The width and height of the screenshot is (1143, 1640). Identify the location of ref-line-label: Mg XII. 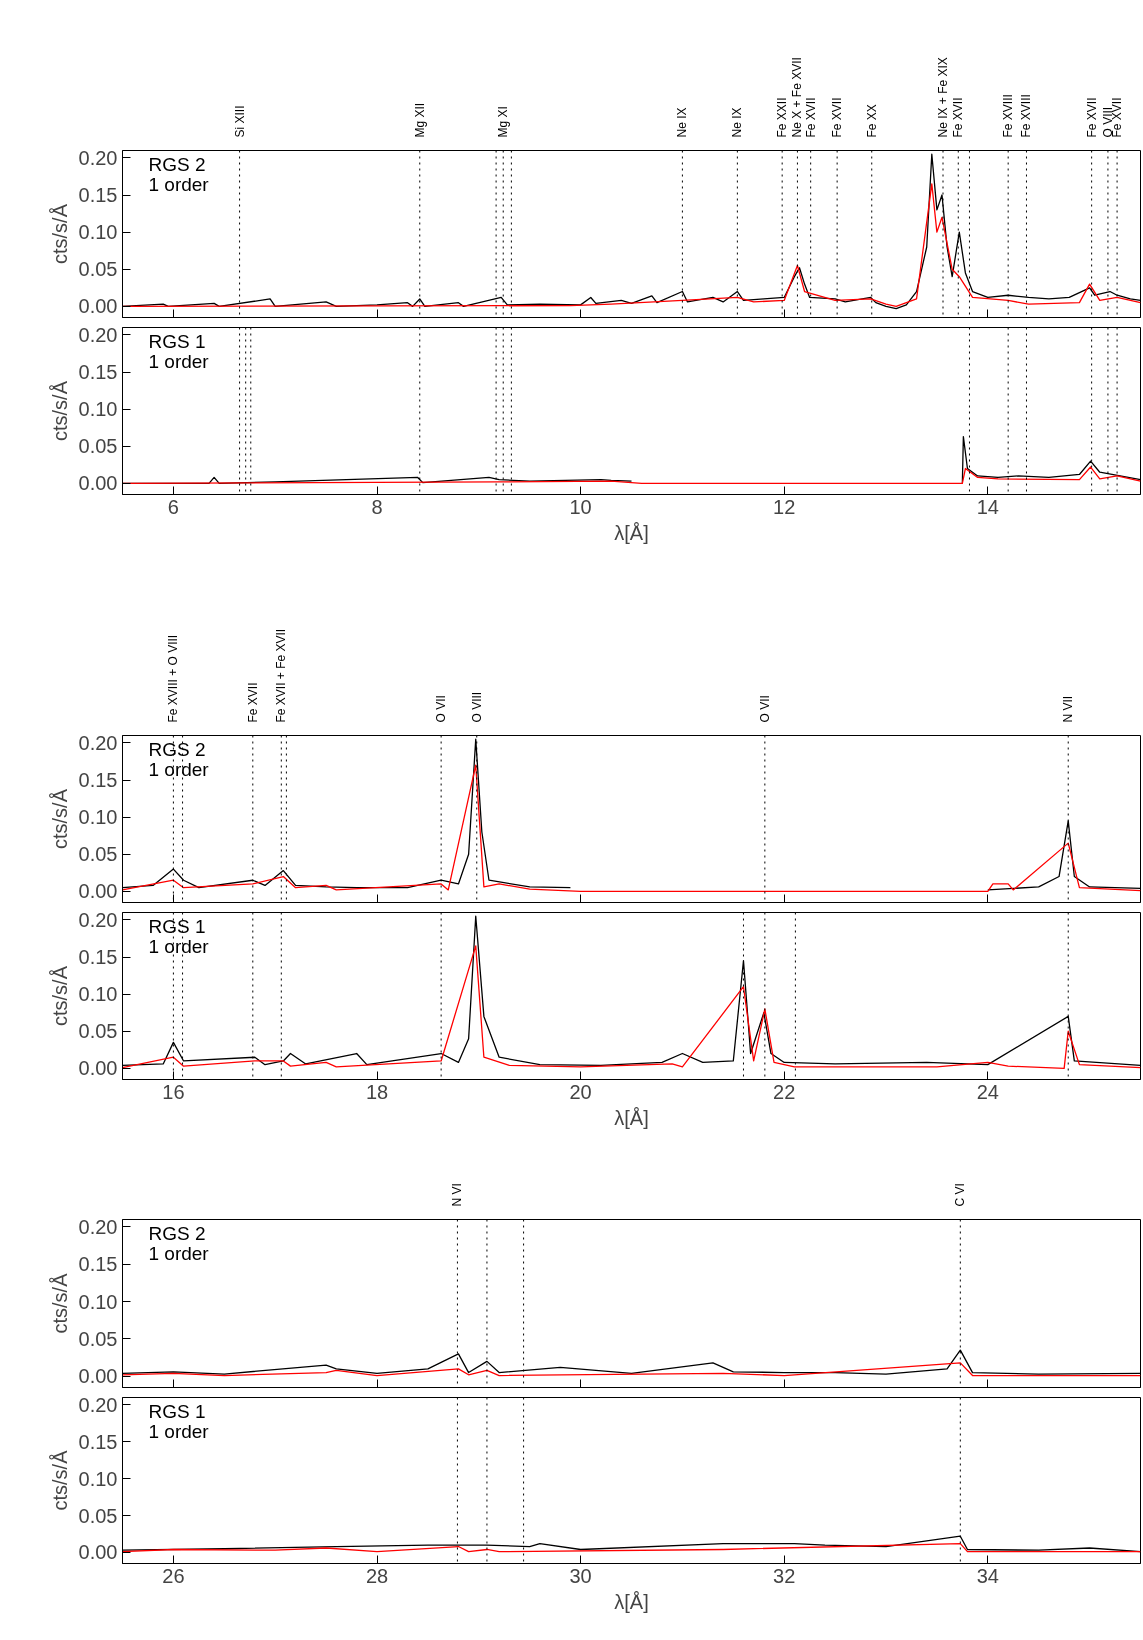
(419, 120).